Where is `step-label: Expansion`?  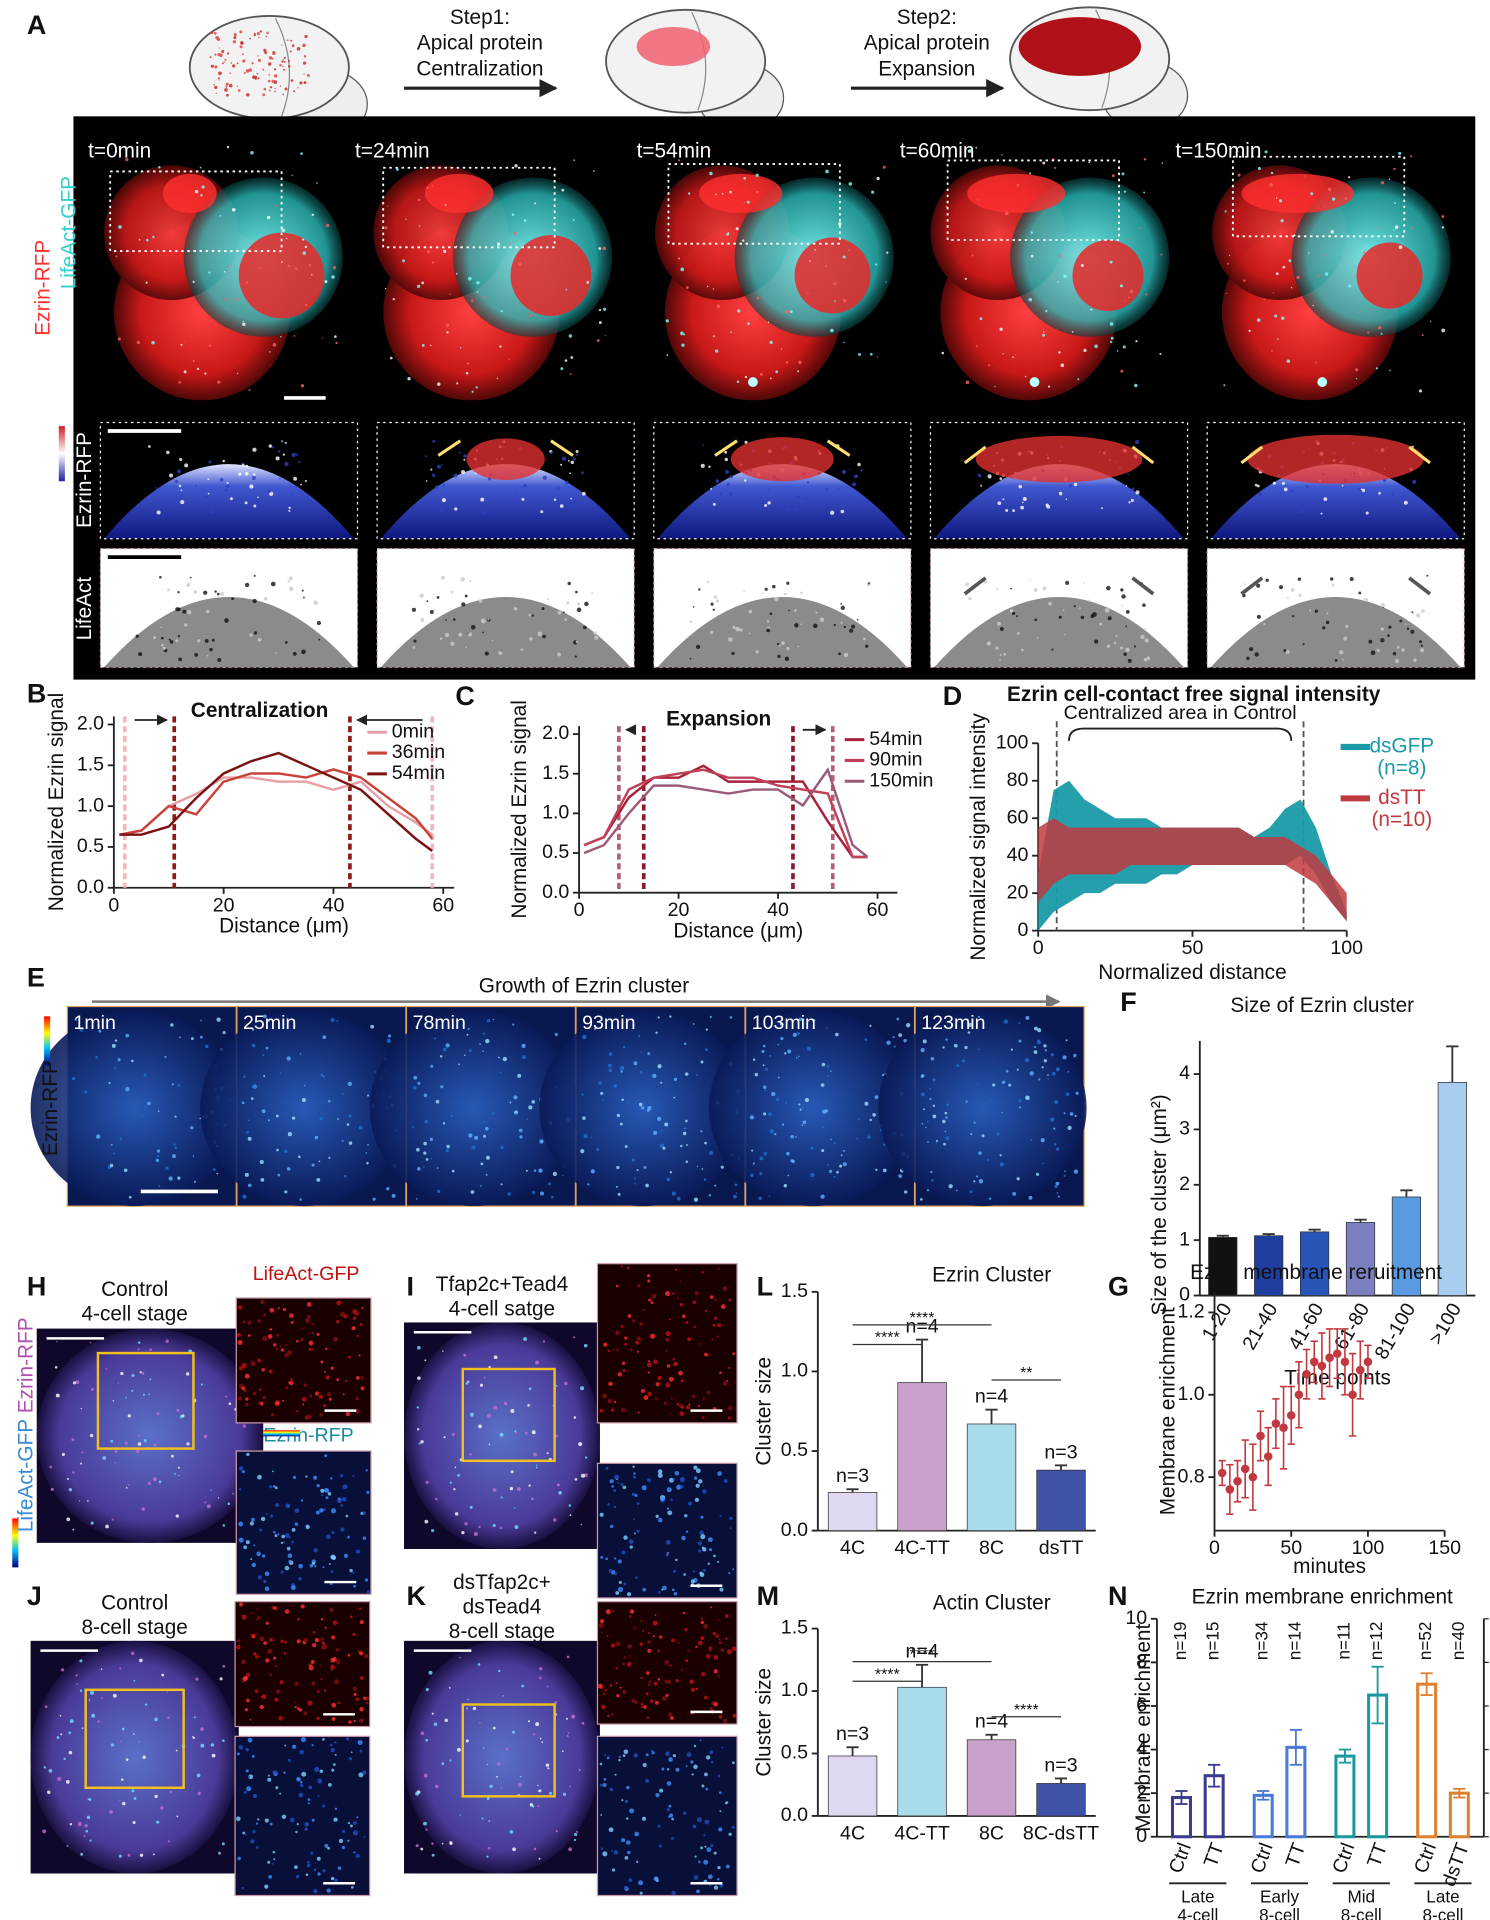 step-label: Expansion is located at coordinates (926, 68).